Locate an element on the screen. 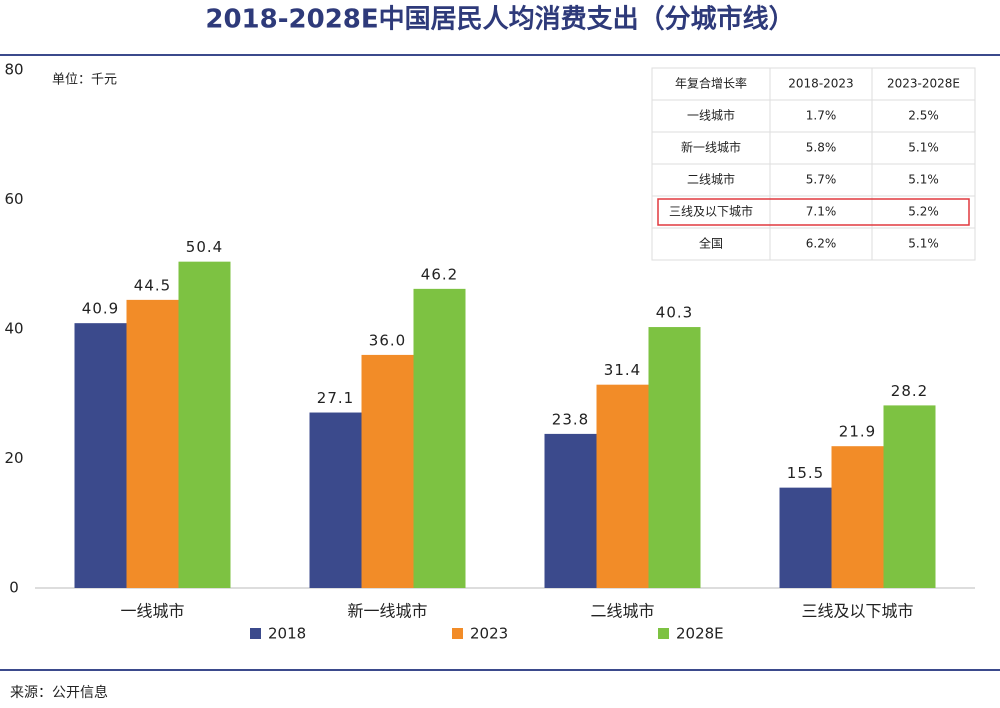 Image resolution: width=1000 pixels, height=708 pixels. y-tick-label: 20 is located at coordinates (13, 458).